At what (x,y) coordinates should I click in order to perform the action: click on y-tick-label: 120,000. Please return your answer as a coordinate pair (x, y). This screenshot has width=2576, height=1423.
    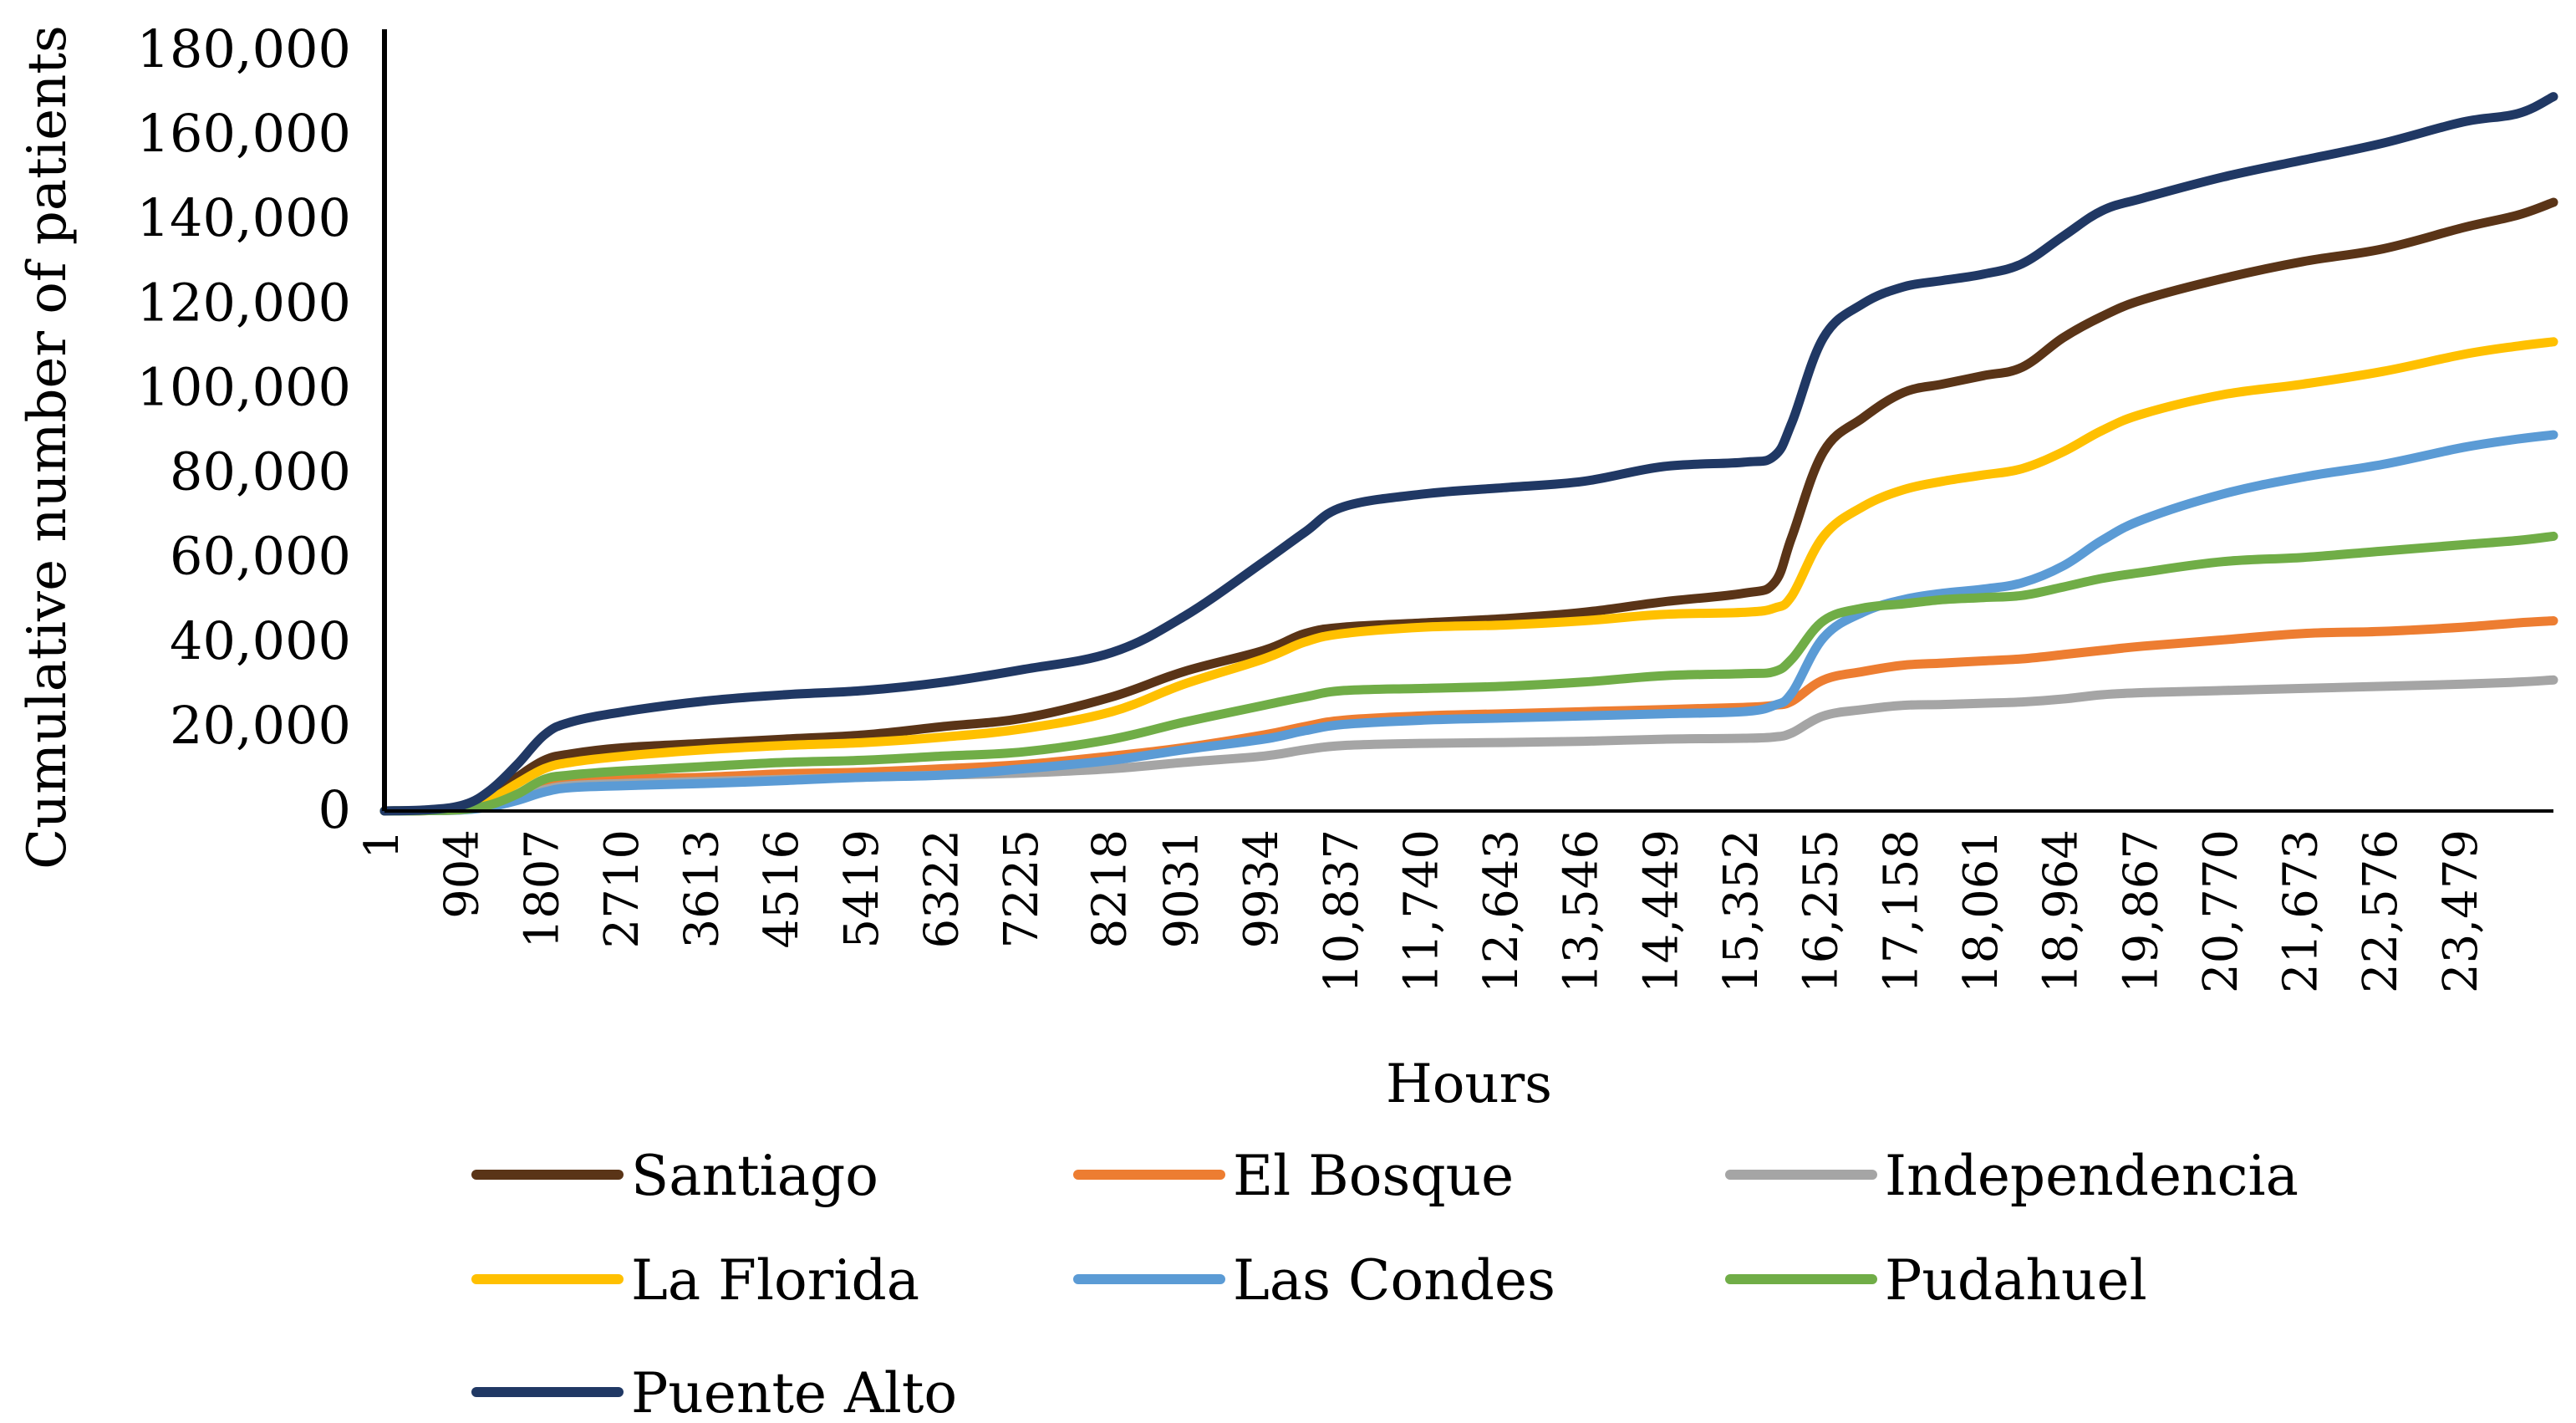
    Looking at the image, I should click on (244, 302).